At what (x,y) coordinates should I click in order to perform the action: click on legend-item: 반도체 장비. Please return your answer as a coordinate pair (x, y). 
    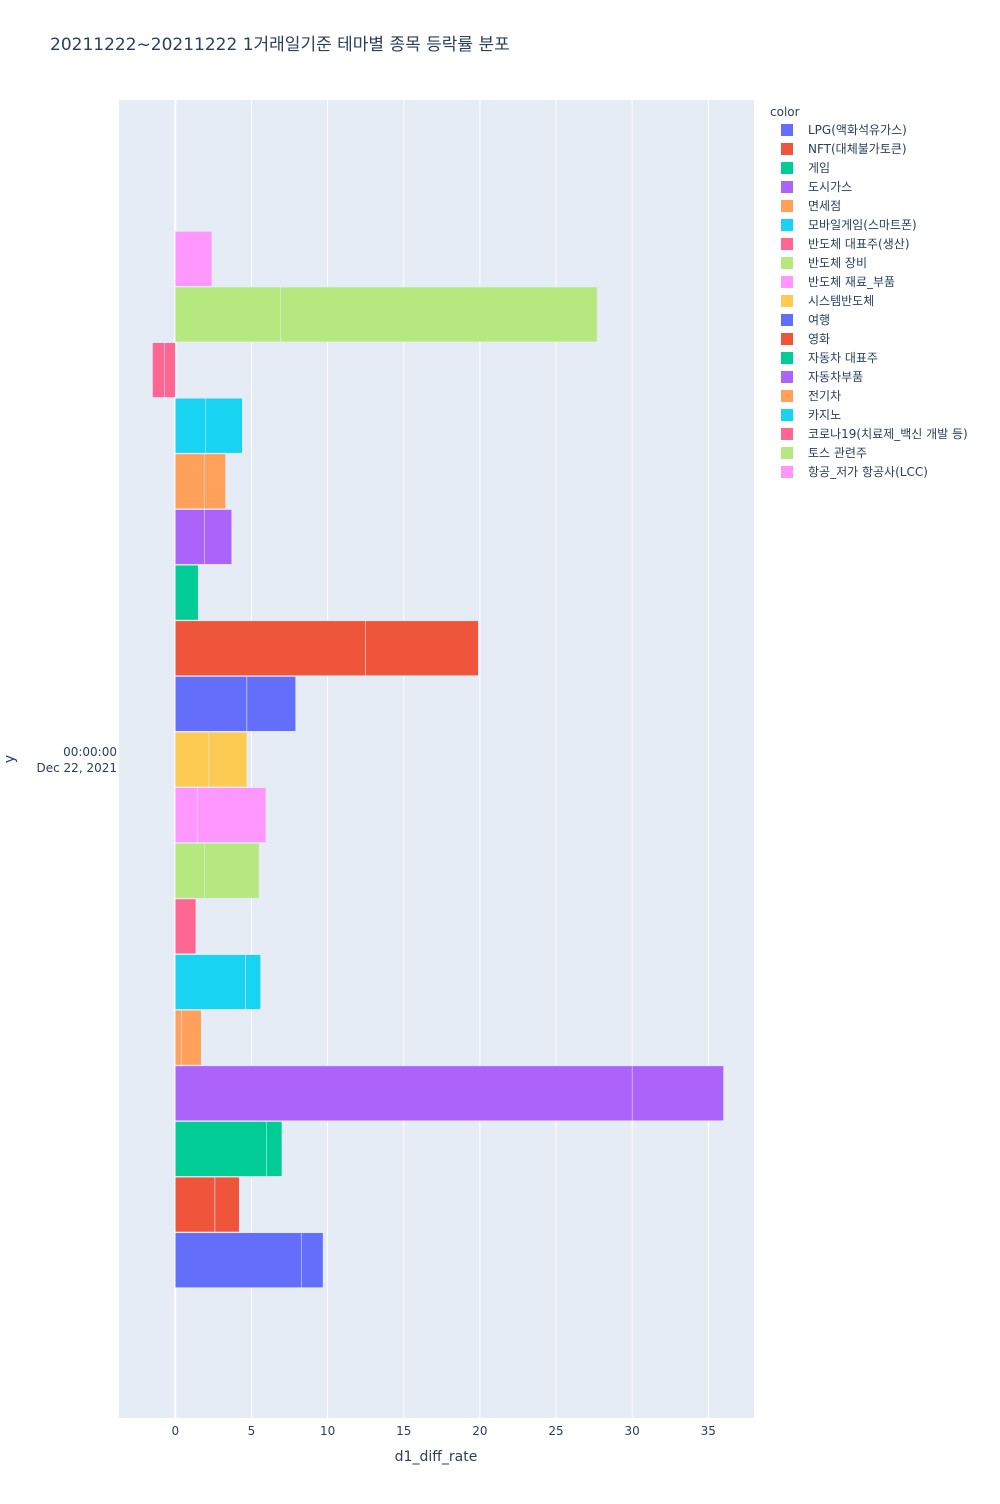
    Looking at the image, I should click on (824, 263).